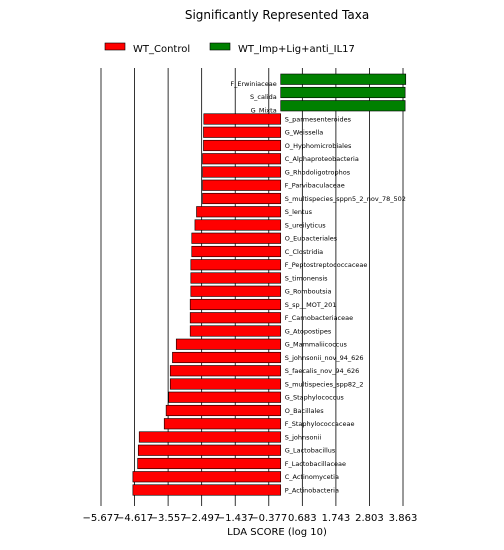  Describe the element at coordinates (235, 518) in the screenshot. I see `x-tick-label: −1.437` at that location.